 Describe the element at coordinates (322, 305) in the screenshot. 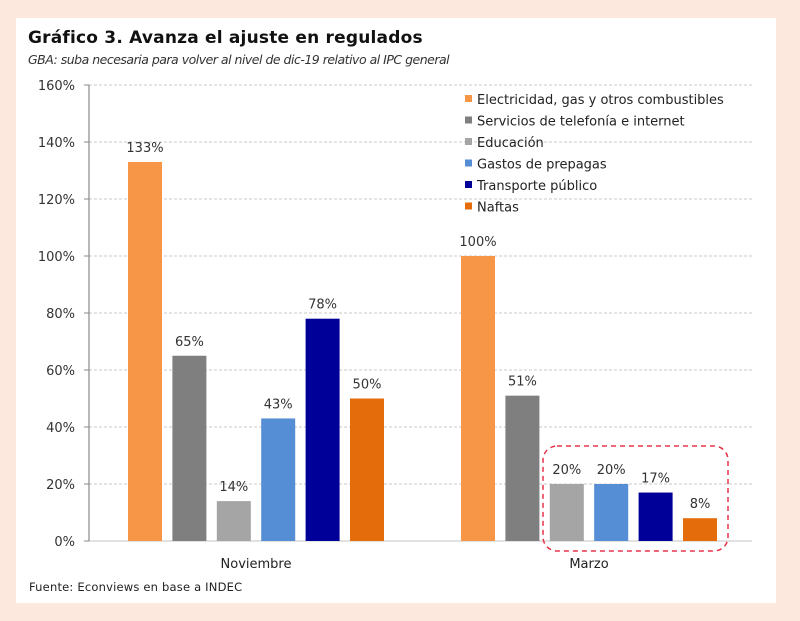

I see `data-label: 78%` at that location.